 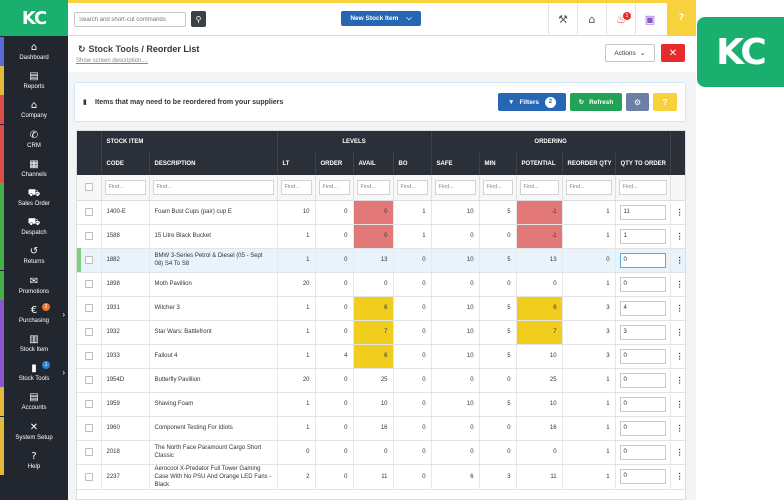 What do you see at coordinates (34, 343) in the screenshot?
I see `sidebar-item-stock-item: ▥ Stock Item` at bounding box center [34, 343].